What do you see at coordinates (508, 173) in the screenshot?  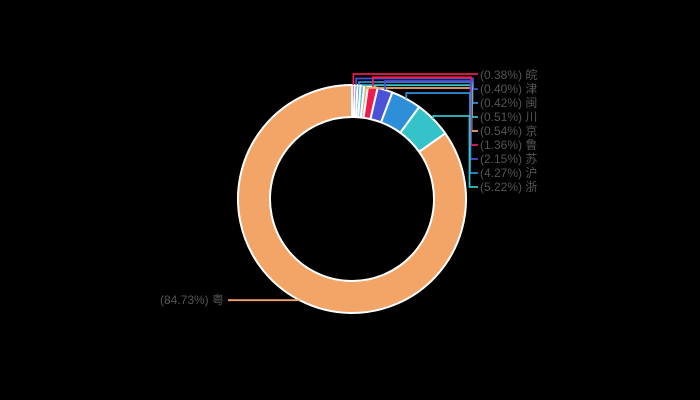 I see `slice-label-hu: (4.27%) 沪` at bounding box center [508, 173].